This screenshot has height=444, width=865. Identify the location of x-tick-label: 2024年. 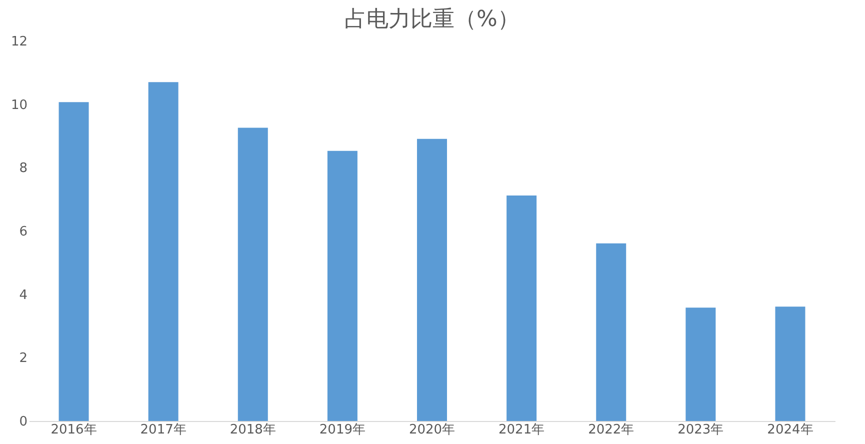
(790, 430).